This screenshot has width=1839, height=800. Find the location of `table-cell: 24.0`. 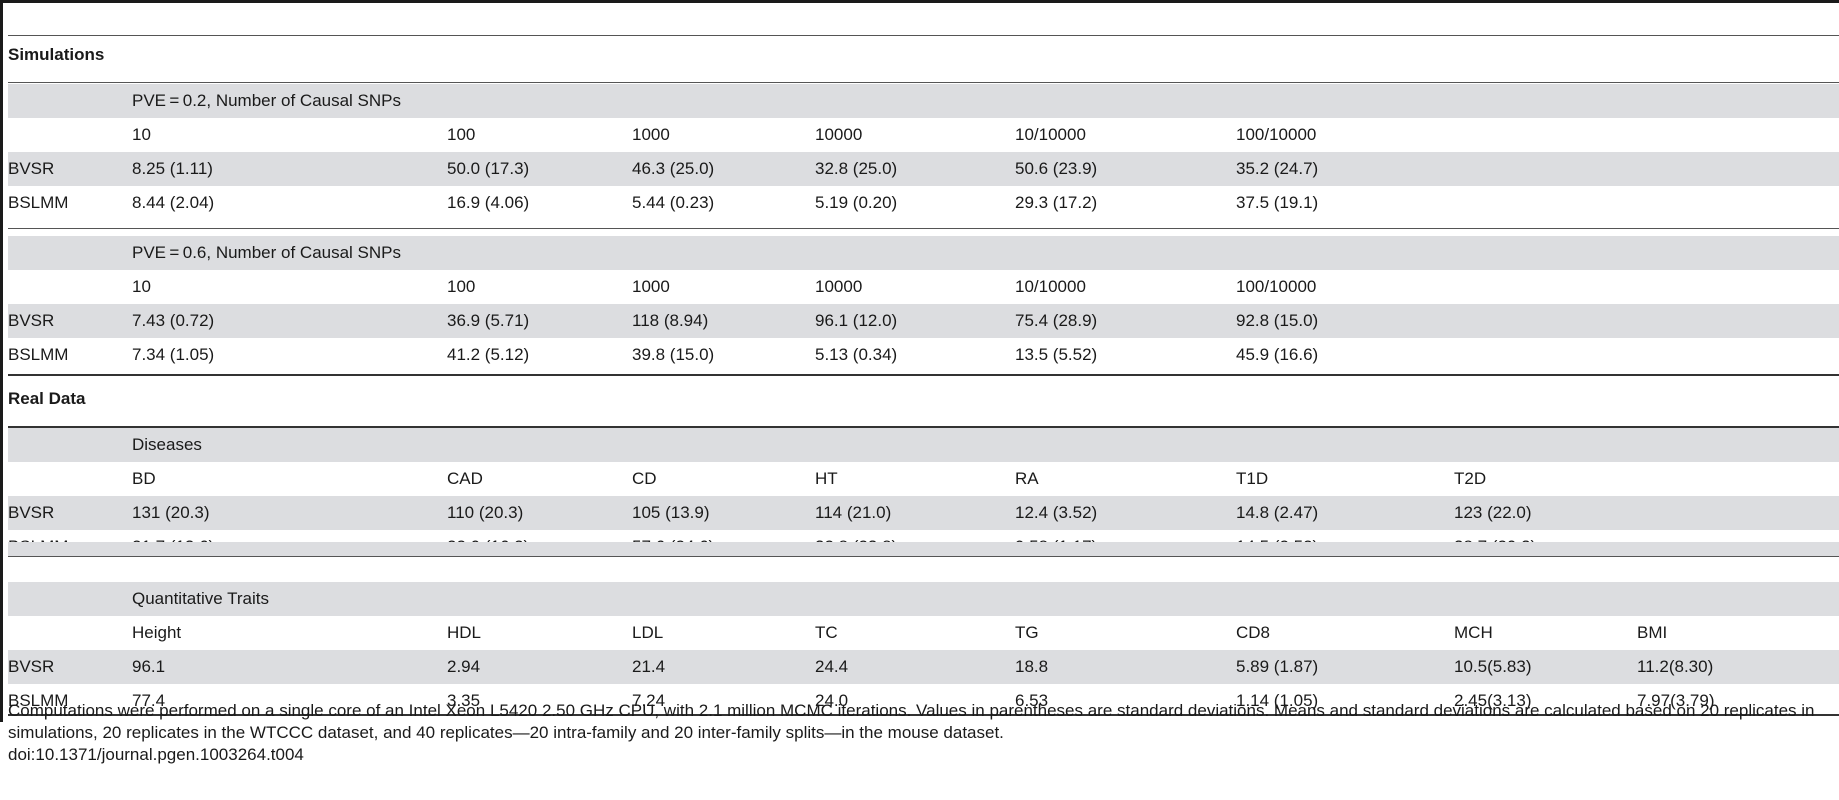

table-cell: 24.0 is located at coordinates (832, 700).